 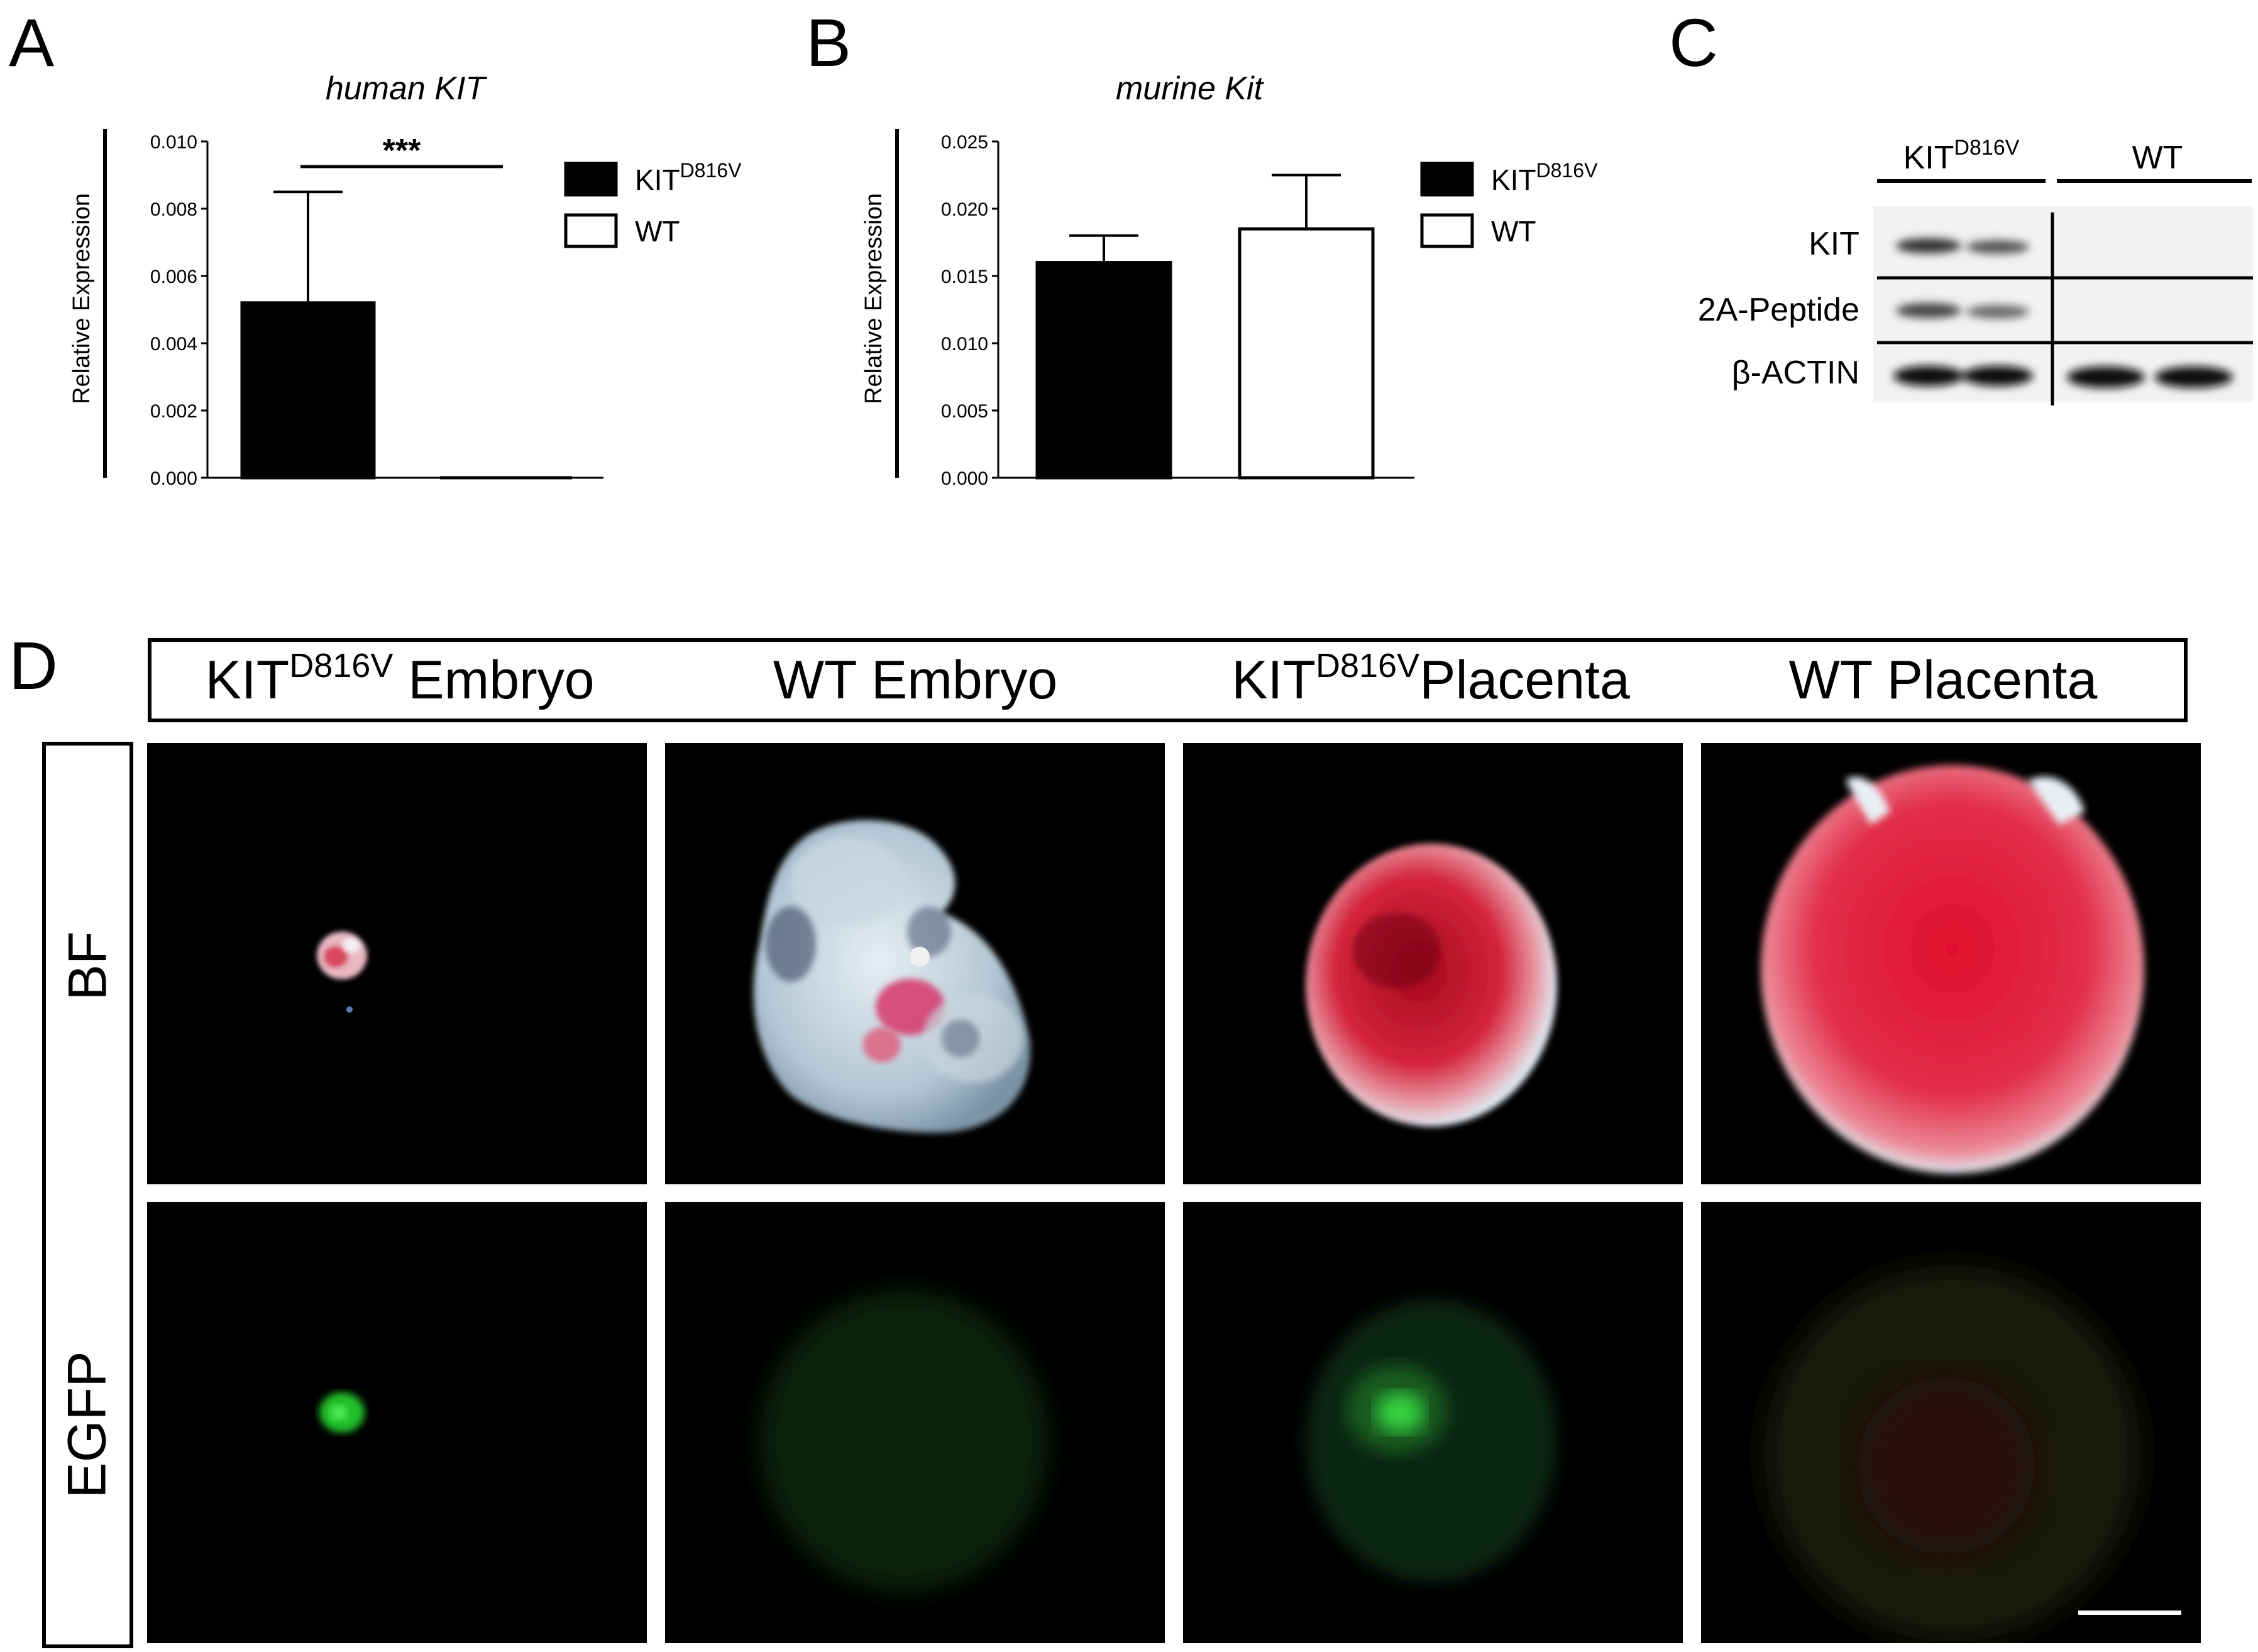 I want to click on image-bf-wt-embryo, so click(x=915, y=963).